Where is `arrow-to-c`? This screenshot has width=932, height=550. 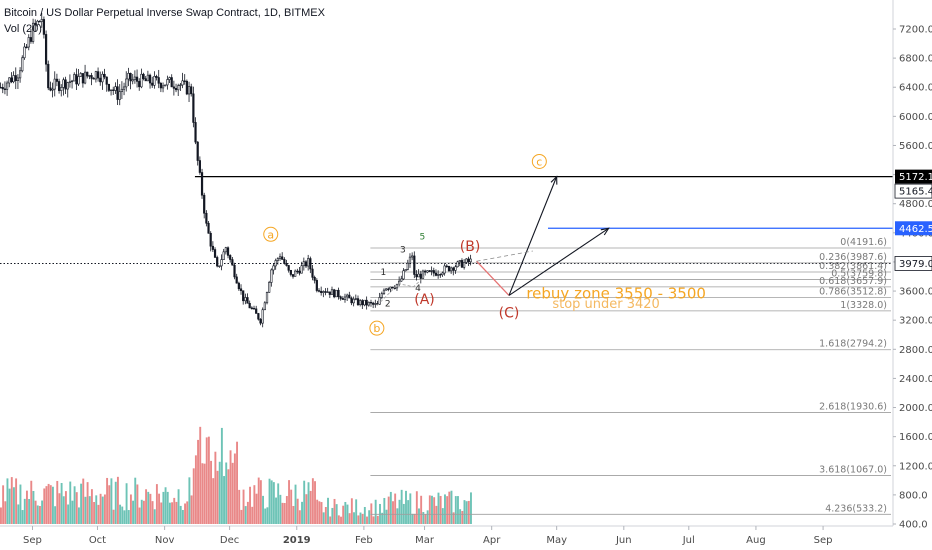 arrow-to-c is located at coordinates (533, 236).